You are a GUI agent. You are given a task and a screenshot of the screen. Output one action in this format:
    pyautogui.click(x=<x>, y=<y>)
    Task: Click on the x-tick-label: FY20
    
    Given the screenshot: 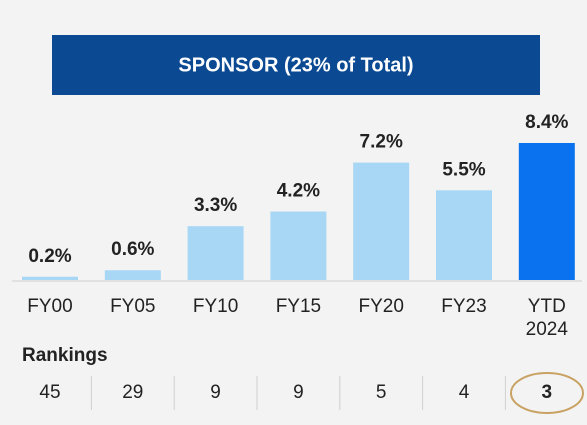 What is the action you would take?
    pyautogui.click(x=380, y=306)
    